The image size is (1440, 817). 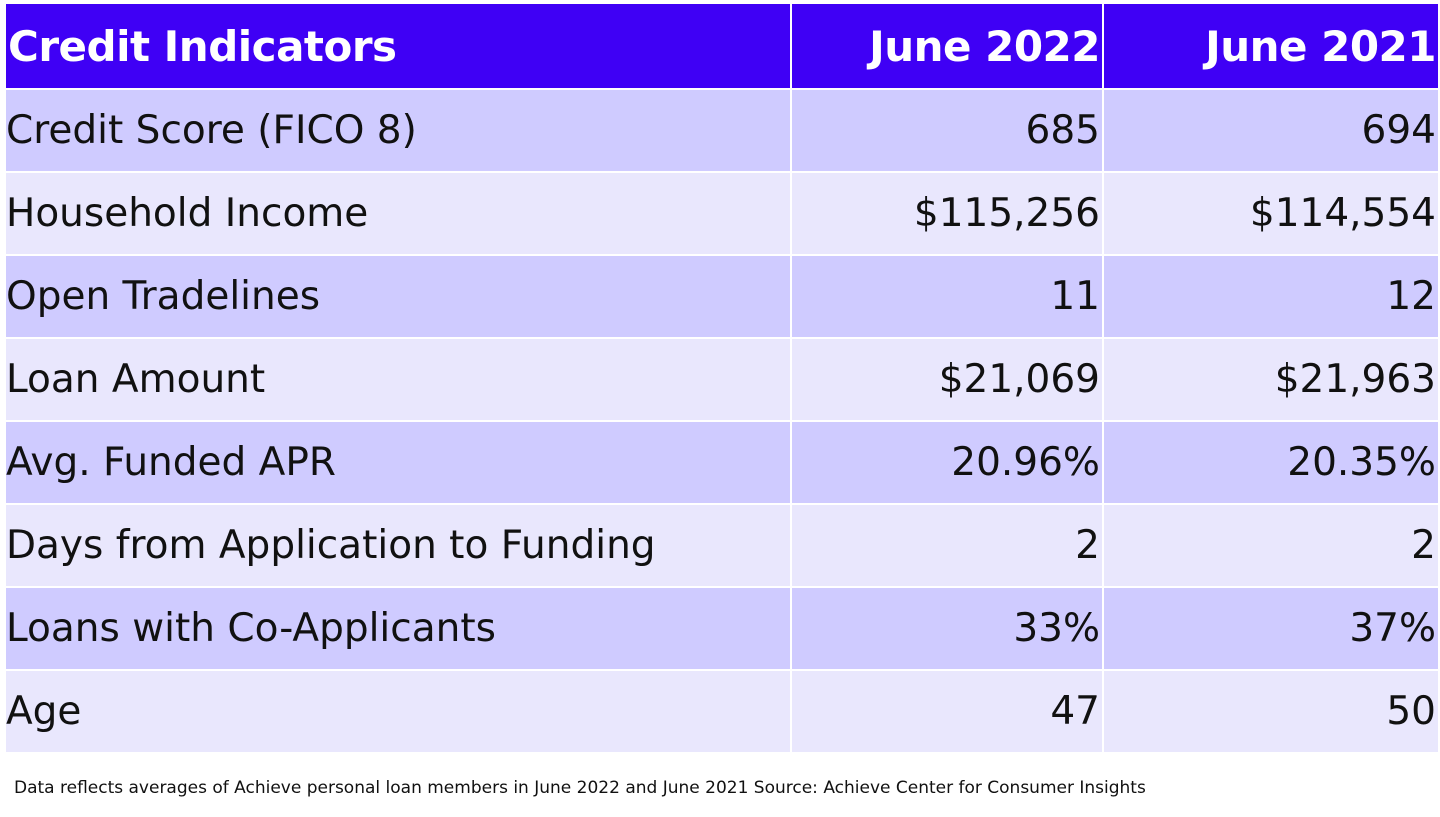 I want to click on value-june-2021: 694, so click(x=1271, y=130).